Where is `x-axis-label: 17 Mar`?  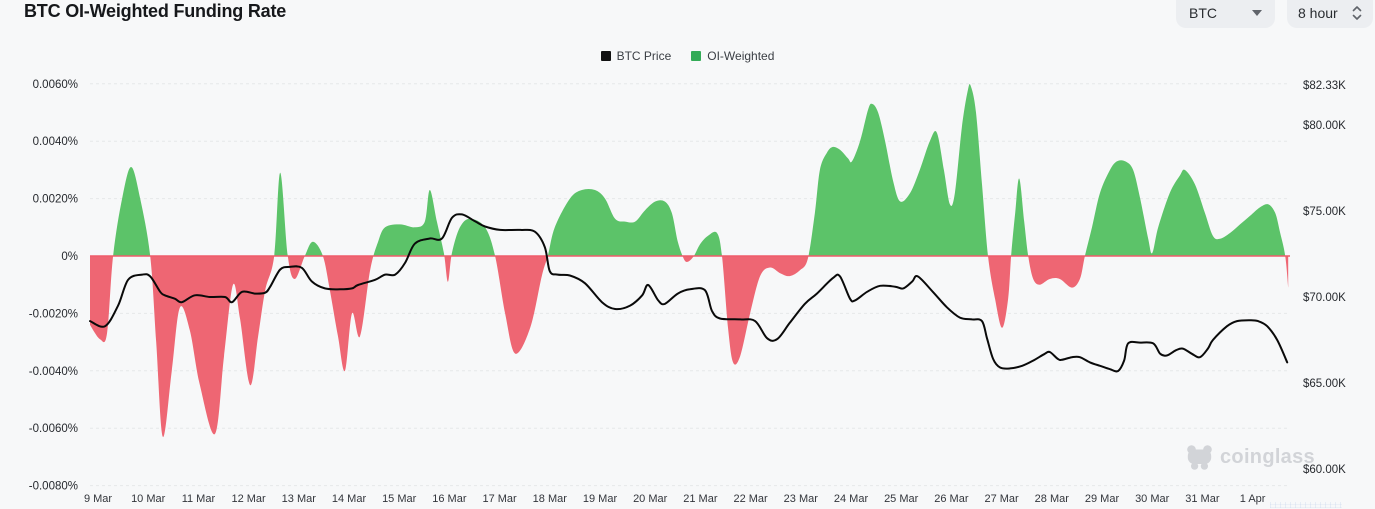 x-axis-label: 17 Mar is located at coordinates (499, 499).